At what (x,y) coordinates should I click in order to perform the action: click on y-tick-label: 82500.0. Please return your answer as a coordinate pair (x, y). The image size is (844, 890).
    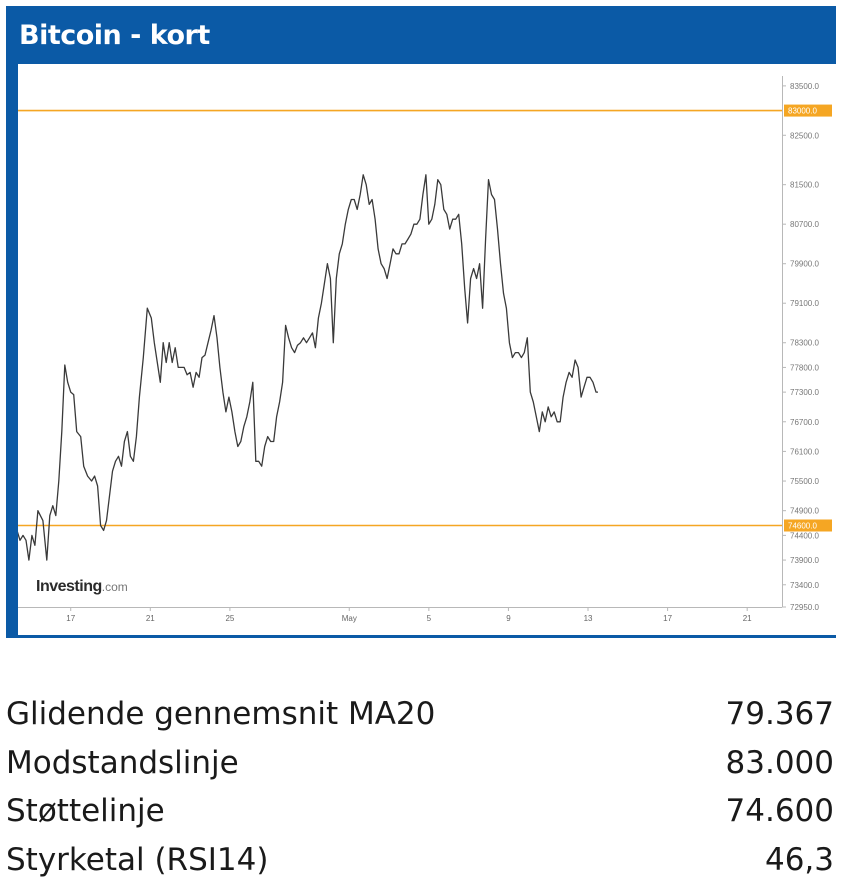
    Looking at the image, I should click on (804, 135).